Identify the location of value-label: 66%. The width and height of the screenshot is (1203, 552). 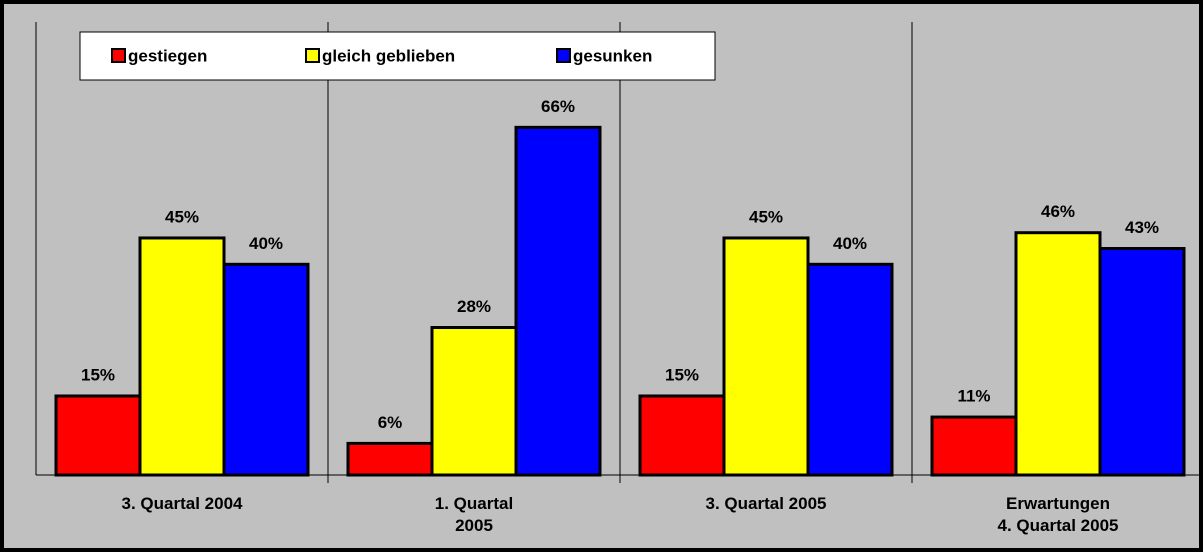
(558, 106).